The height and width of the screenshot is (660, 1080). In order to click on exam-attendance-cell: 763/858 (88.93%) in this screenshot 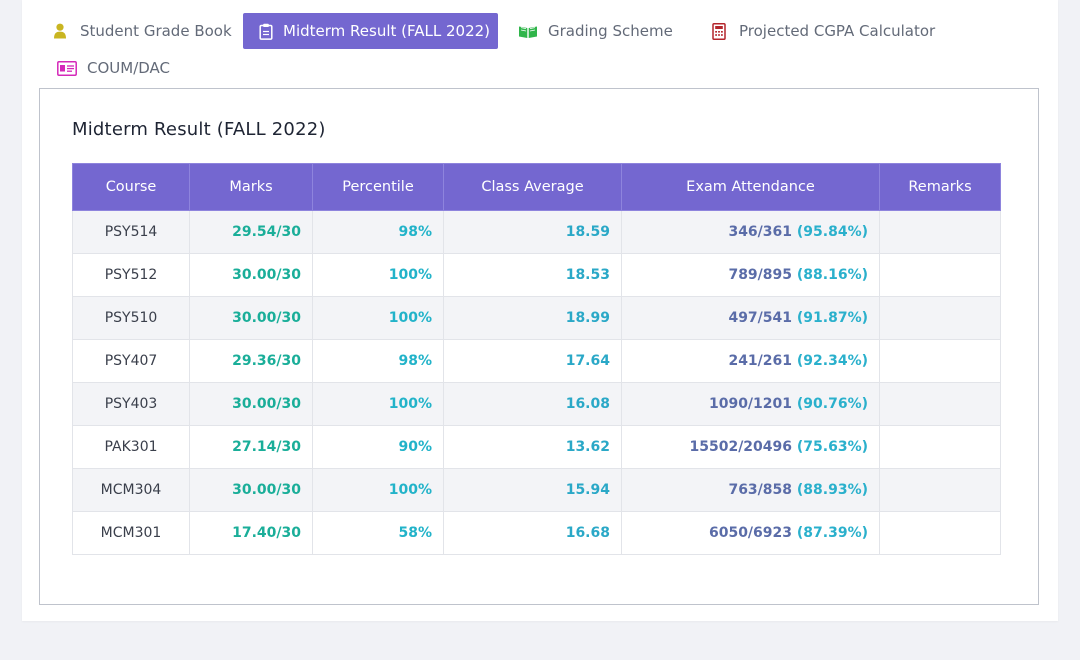, I will do `click(750, 490)`.